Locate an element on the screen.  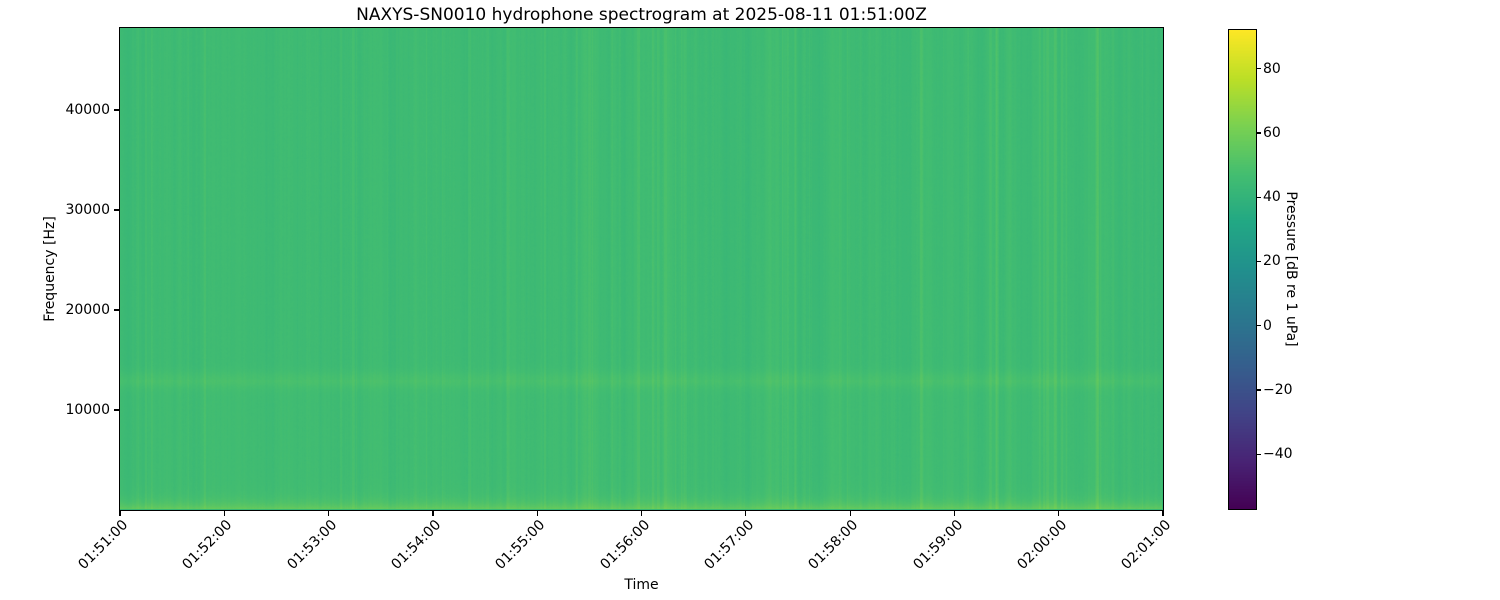
x-tick-label: 01:55:00 is located at coordinates (520, 545).